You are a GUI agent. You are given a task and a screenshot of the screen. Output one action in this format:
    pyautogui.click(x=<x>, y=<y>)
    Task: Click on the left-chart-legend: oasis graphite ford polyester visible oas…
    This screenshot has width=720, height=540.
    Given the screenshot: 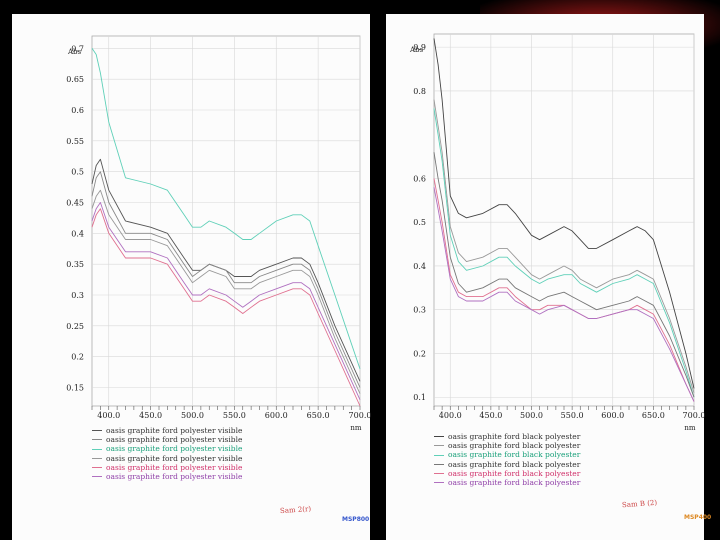 What is the action you would take?
    pyautogui.click(x=167, y=453)
    